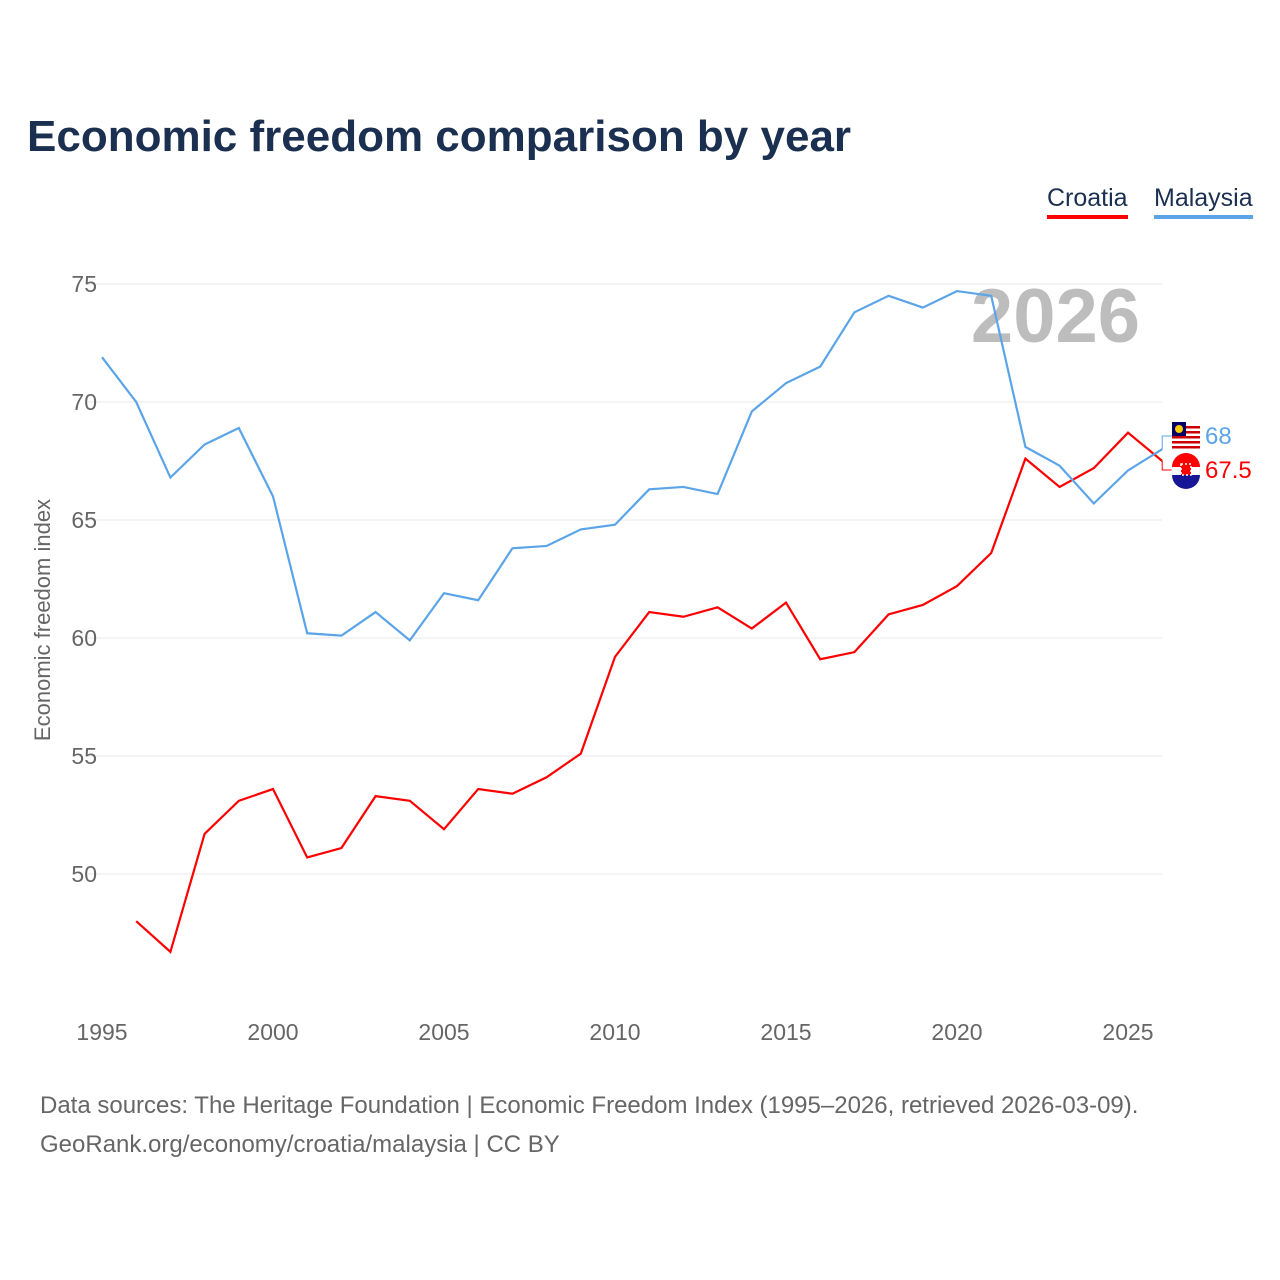 Image resolution: width=1280 pixels, height=1280 pixels. Describe the element at coordinates (1087, 201) in the screenshot. I see `legend-croatia: Croatia` at that location.